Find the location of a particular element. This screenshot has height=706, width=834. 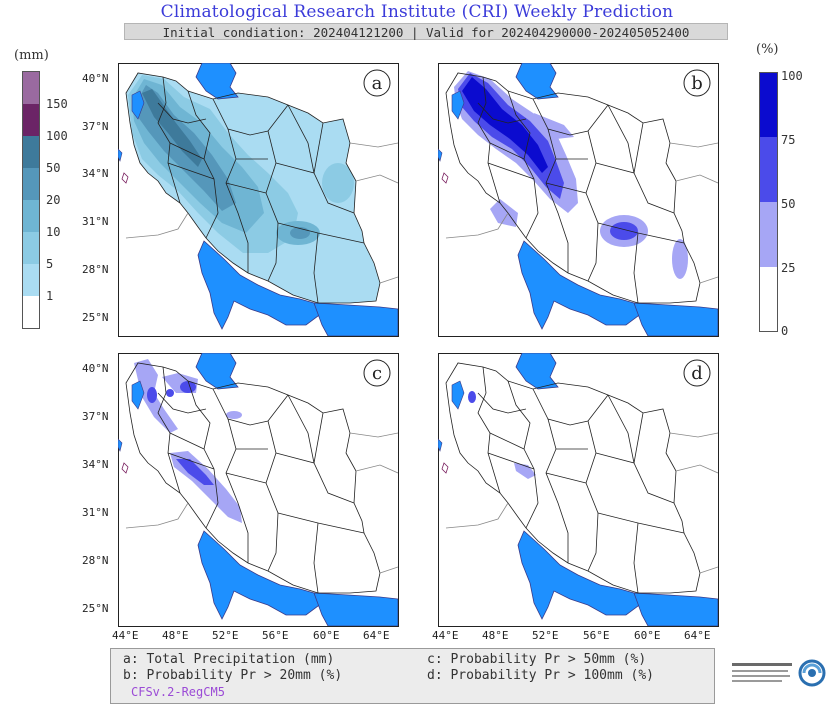

prob-colorbar-box is located at coordinates (768, 202).